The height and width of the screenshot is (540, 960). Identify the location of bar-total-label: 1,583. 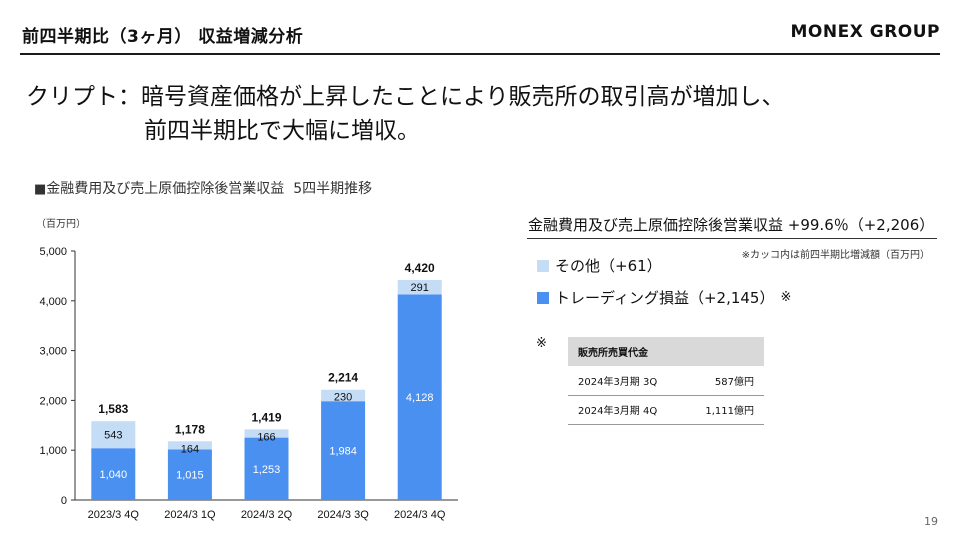
(113, 409).